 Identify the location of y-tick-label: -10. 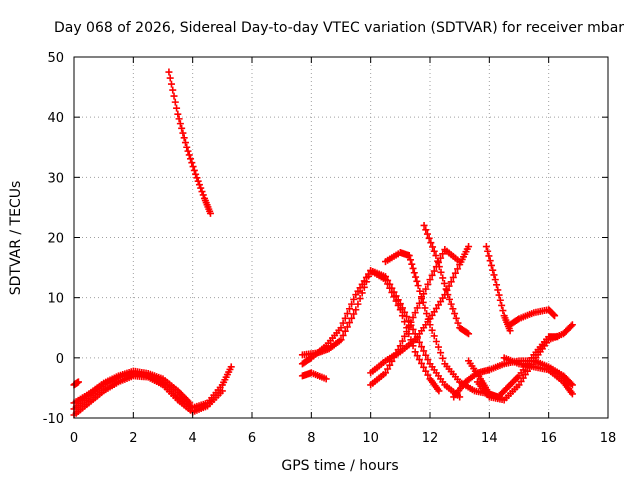
(53, 419).